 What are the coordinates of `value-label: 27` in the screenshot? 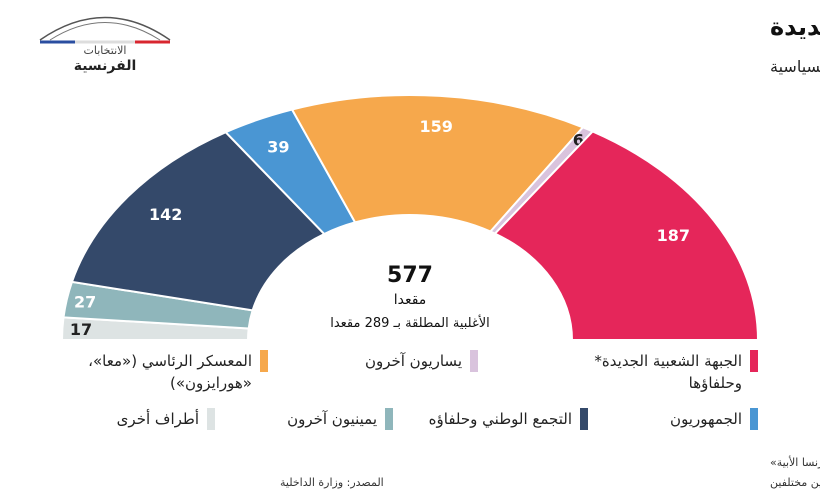 It's located at (85, 301).